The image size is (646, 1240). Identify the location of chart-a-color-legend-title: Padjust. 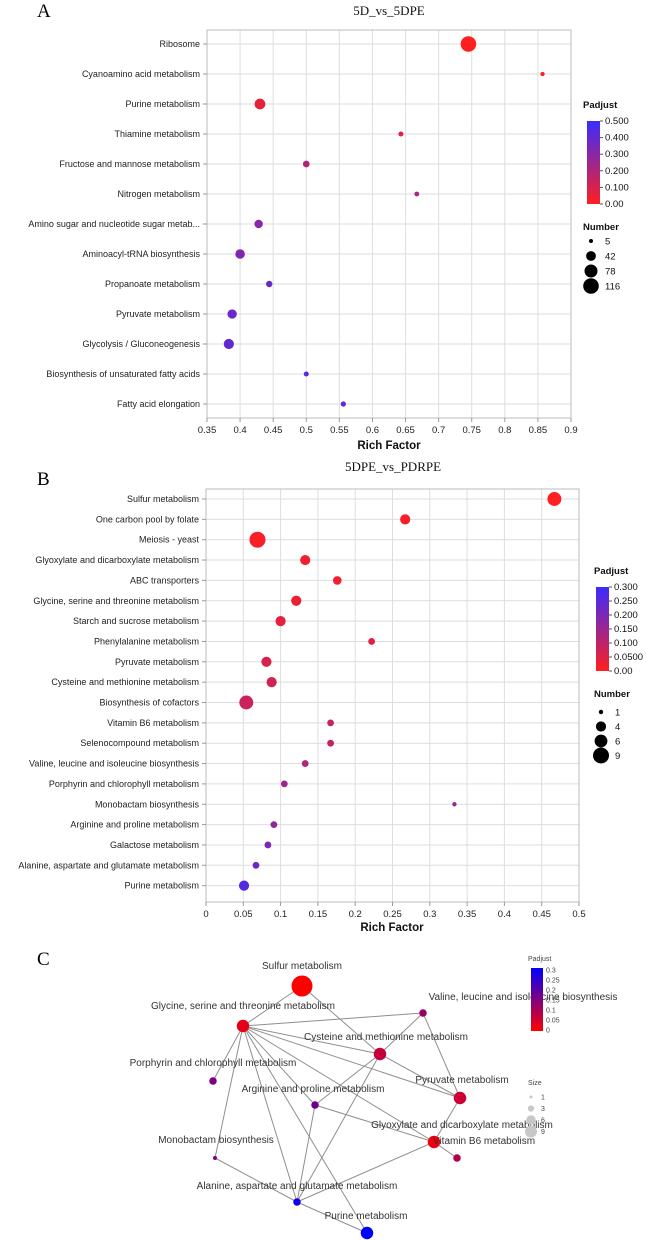
(600, 105).